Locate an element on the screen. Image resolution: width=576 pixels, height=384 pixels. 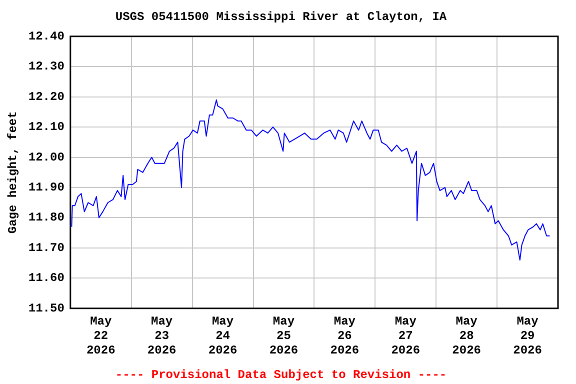
y-tick-label: 11.80 is located at coordinates (46, 217).